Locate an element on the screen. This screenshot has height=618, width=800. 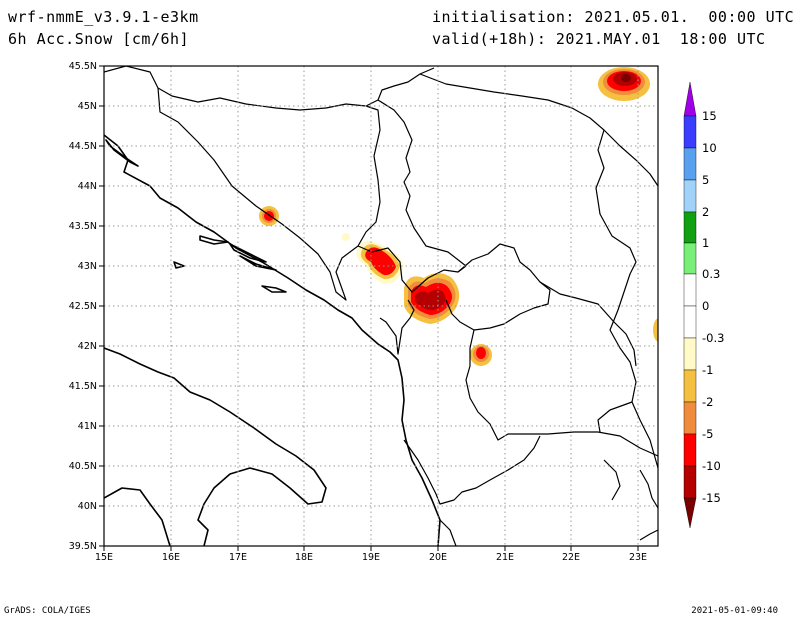
lon-tick-label: 19E is located at coordinates (371, 557).